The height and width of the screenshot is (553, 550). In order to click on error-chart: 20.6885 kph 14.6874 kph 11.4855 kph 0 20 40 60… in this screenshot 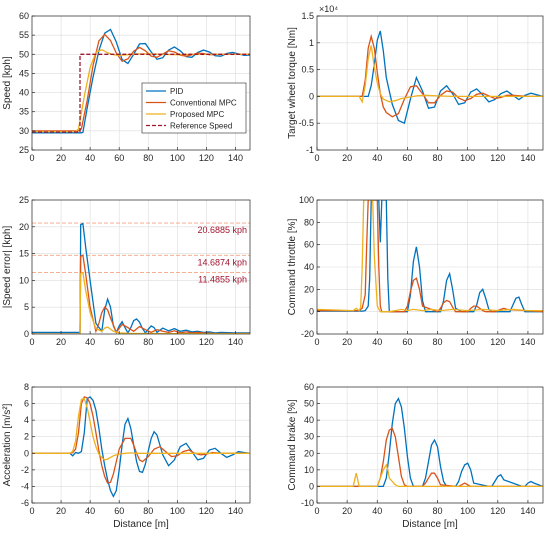, I will do `click(126, 271)`.